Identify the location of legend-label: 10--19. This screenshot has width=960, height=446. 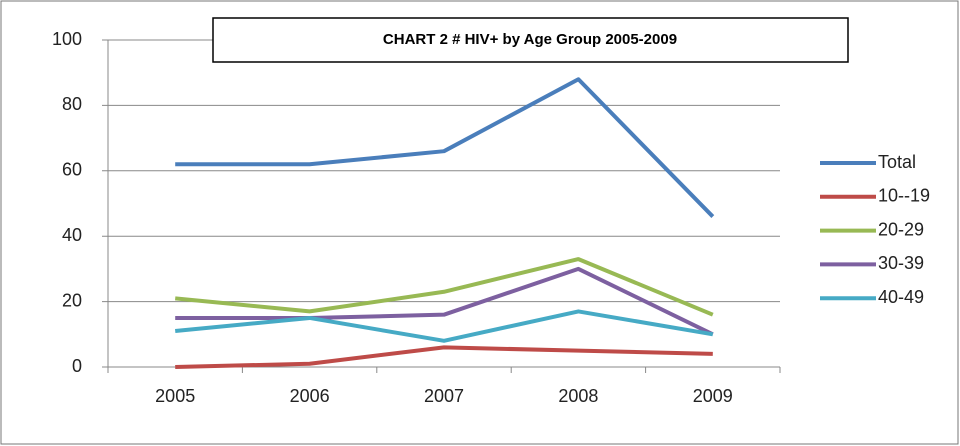
(904, 196).